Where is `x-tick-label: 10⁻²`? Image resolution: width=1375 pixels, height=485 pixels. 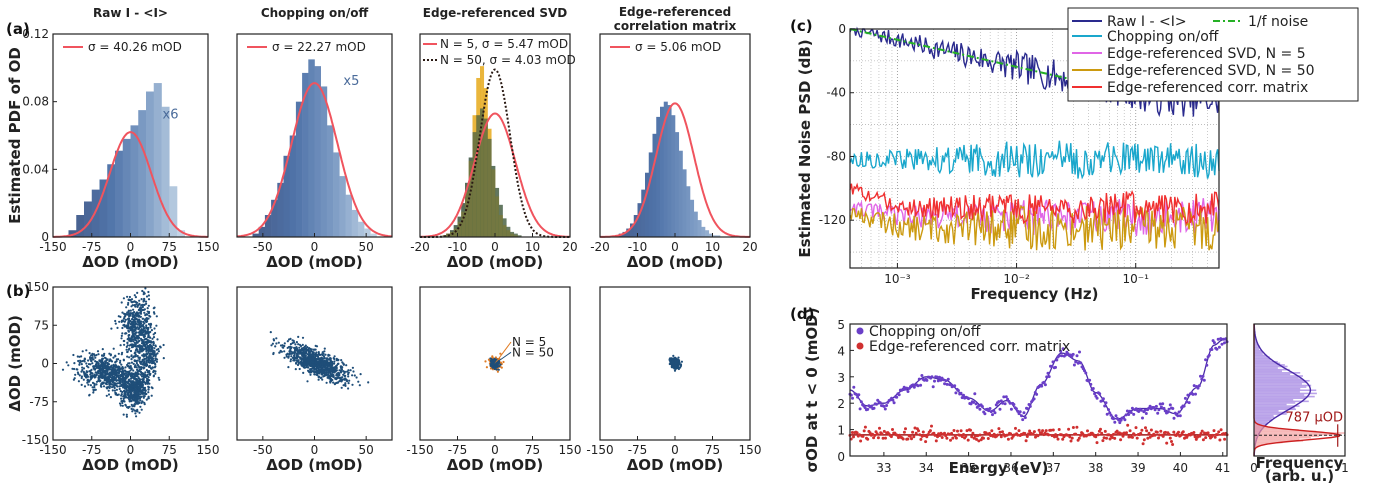 x-tick-label: 10⁻² is located at coordinates (1016, 279).